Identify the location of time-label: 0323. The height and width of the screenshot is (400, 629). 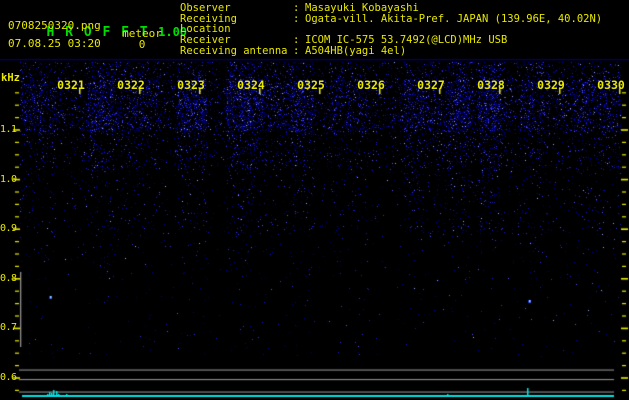
(191, 85).